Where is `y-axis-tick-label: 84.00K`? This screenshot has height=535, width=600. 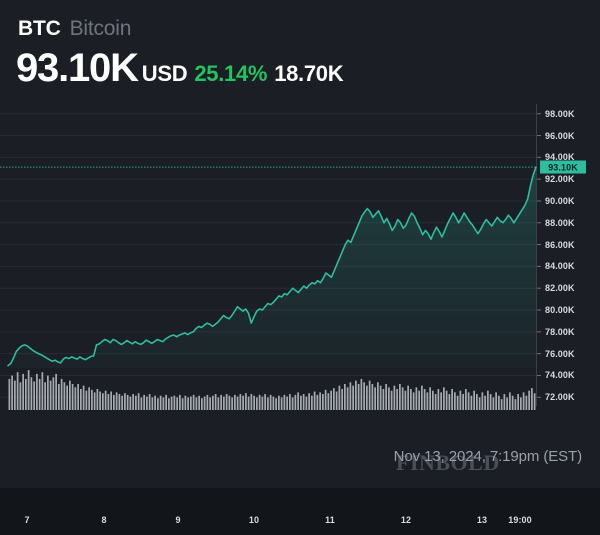 y-axis-tick-label: 84.00K is located at coordinates (560, 266).